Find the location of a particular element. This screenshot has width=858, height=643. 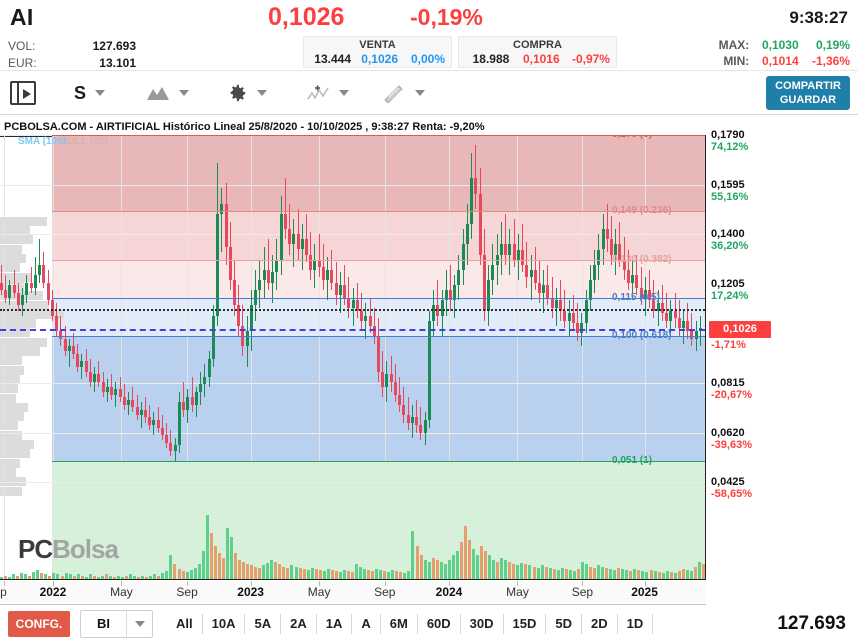

max-value: 0,1030 is located at coordinates (780, 45).